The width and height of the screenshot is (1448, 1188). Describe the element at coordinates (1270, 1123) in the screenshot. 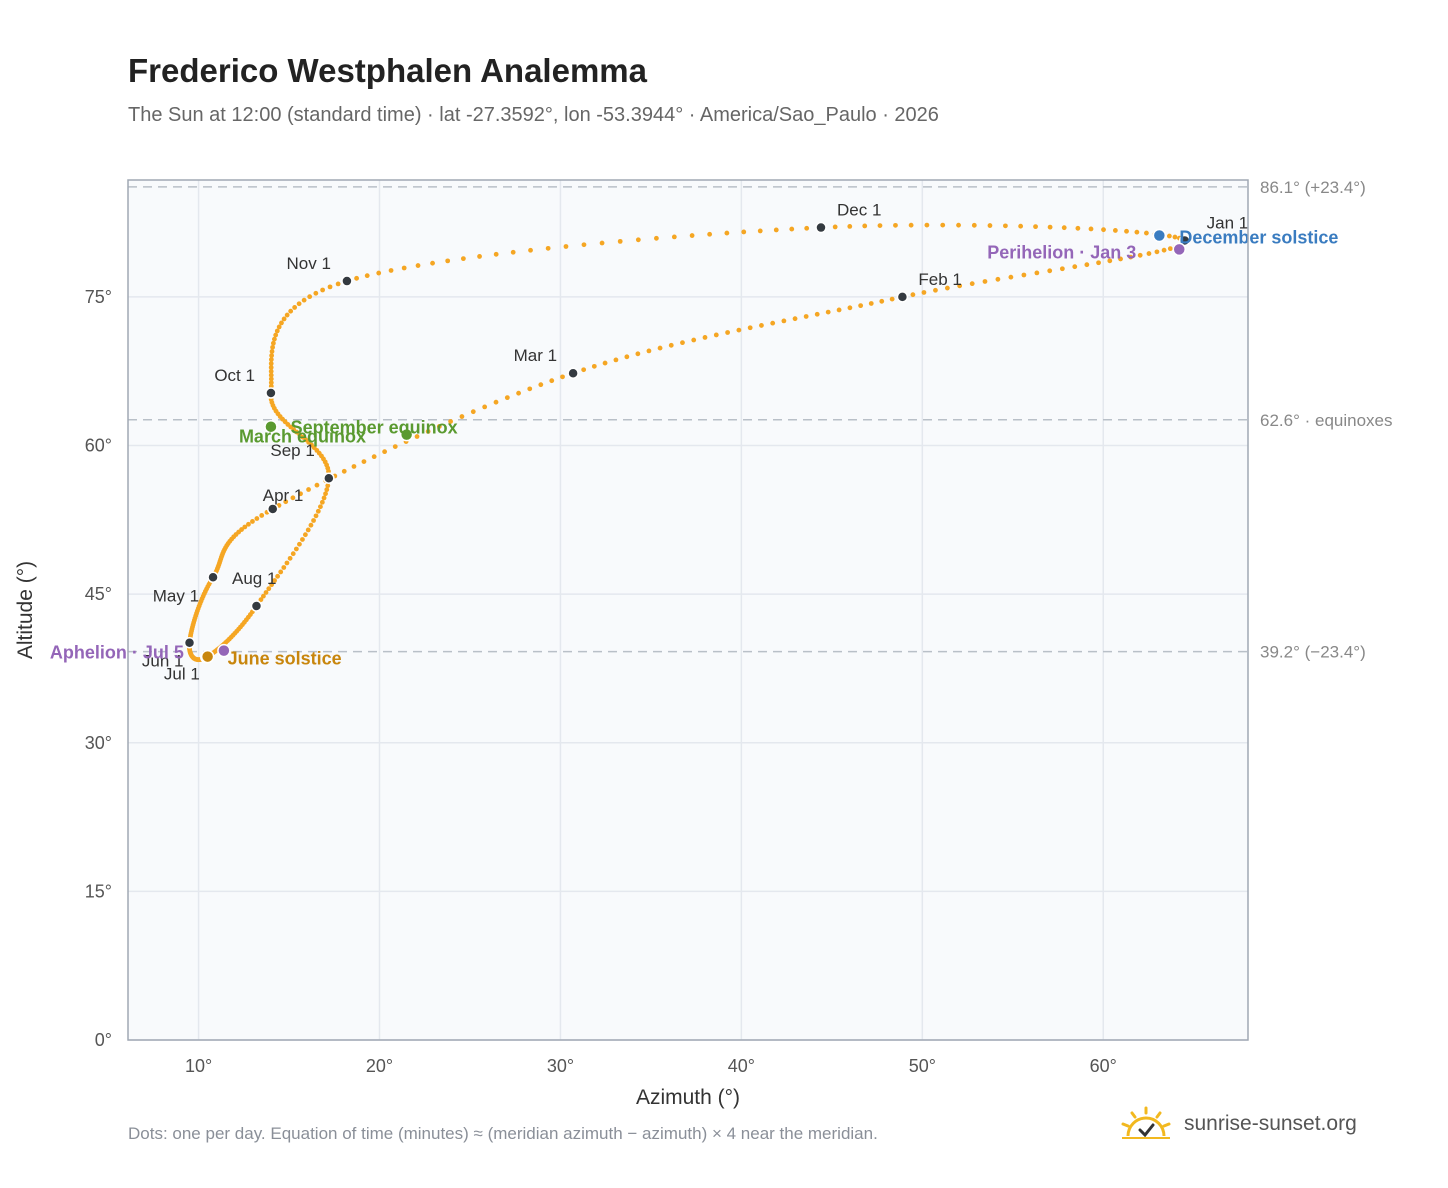

I see `brand-name: sunrise-sunset.org` at that location.